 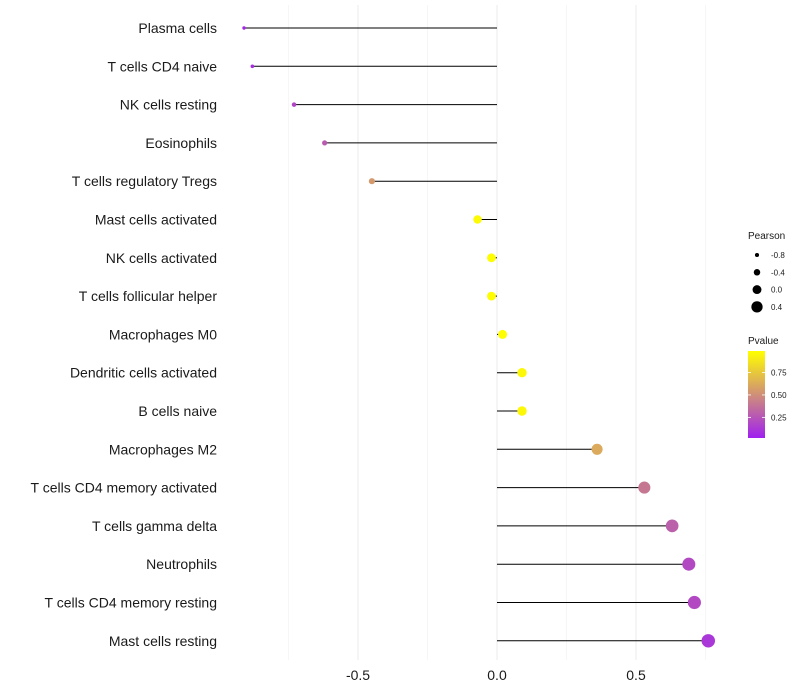 What do you see at coordinates (766, 272) in the screenshot?
I see `size-legend: Pearson -0.8 -0.4 0.0 0.4` at bounding box center [766, 272].